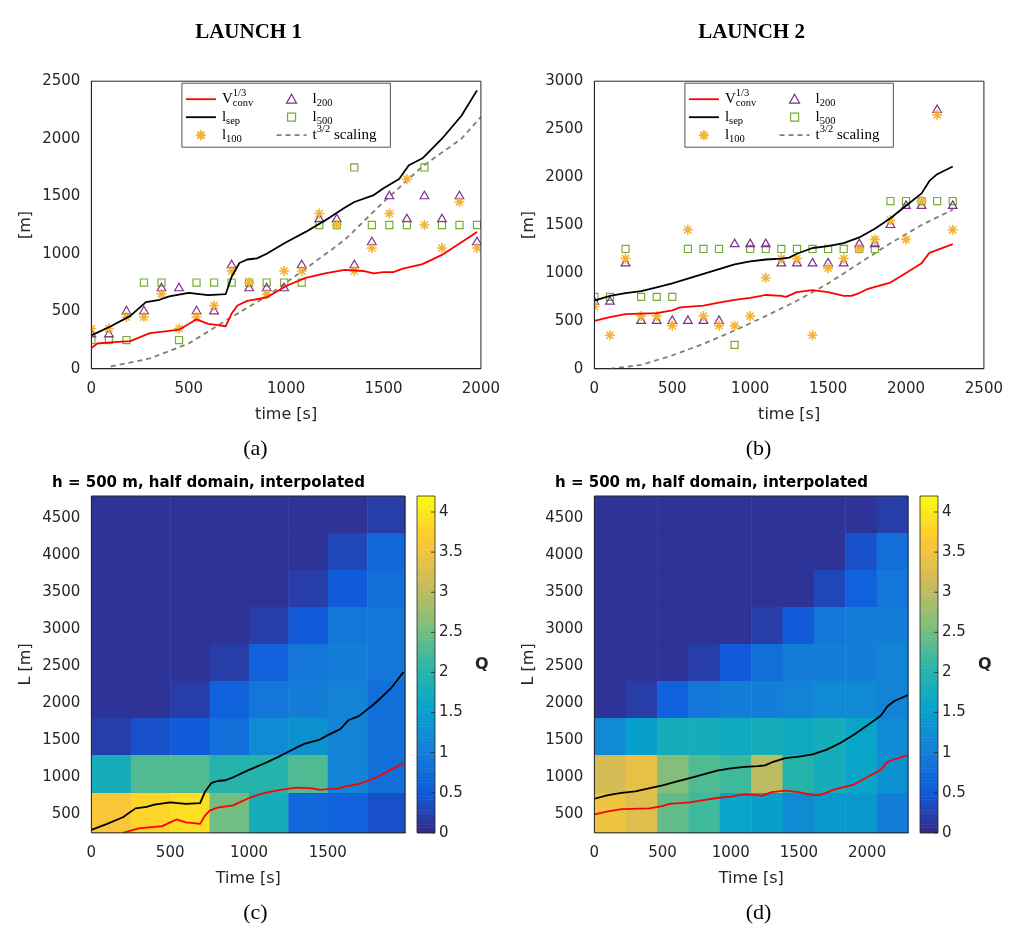  Describe the element at coordinates (569, 813) in the screenshot. I see `y-tick-label: 500` at that location.